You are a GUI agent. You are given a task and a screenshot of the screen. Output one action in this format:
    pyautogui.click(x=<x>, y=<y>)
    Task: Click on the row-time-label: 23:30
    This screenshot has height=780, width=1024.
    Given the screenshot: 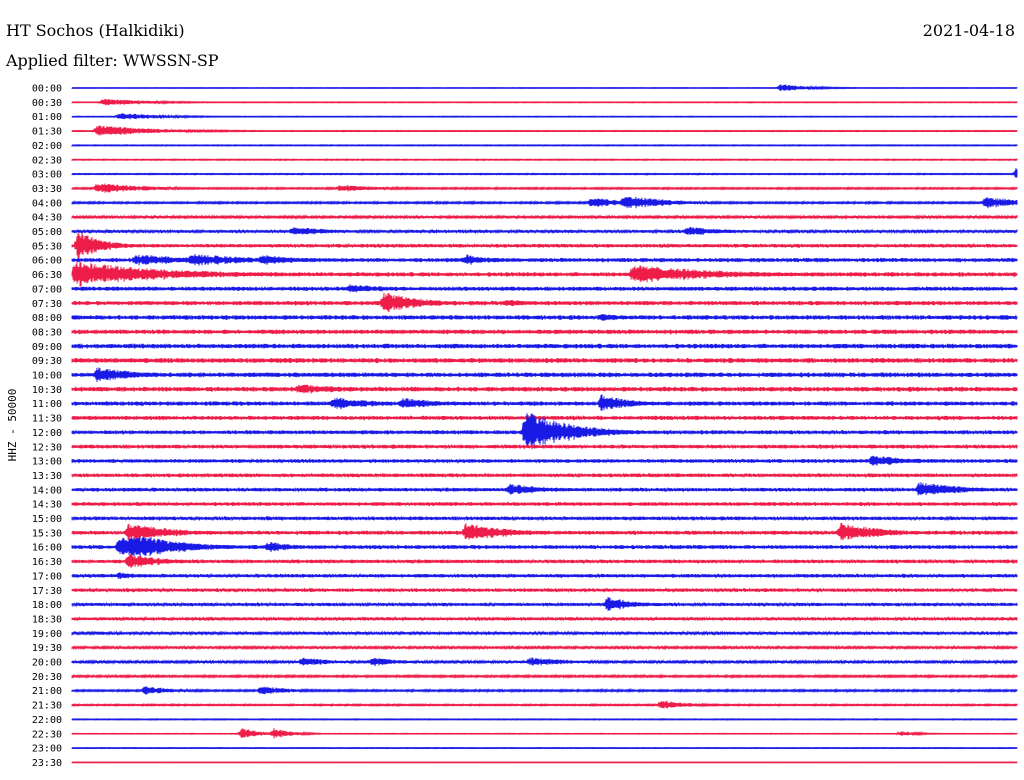 What is the action you would take?
    pyautogui.click(x=47, y=763)
    